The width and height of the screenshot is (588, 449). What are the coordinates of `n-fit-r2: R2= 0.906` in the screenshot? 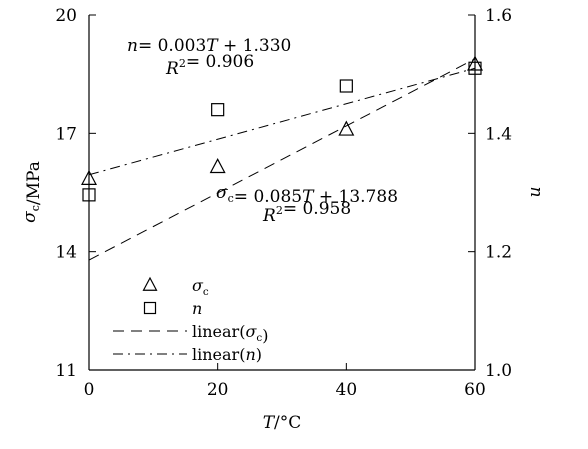 It's located at (209, 65).